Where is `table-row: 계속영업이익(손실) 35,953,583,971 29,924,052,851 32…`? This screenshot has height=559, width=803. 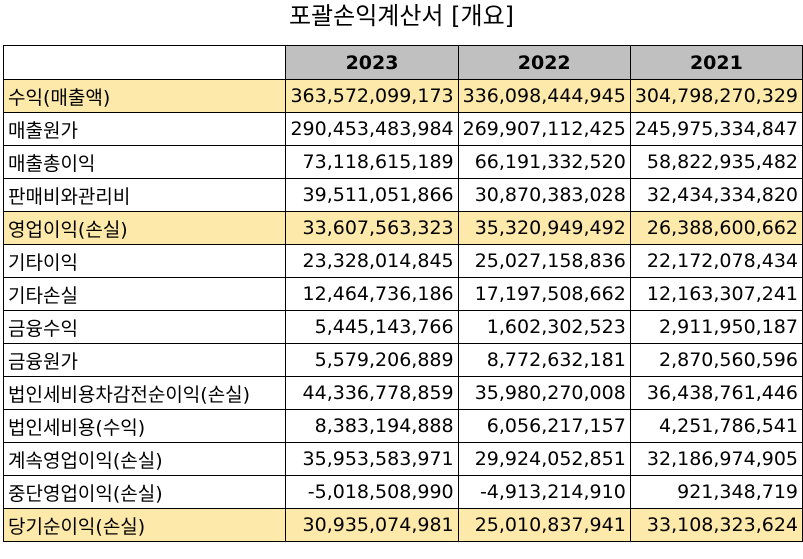
table-row: 계속영업이익(손실) 35,953,583,971 29,924,052,851 32… is located at coordinates (402, 459).